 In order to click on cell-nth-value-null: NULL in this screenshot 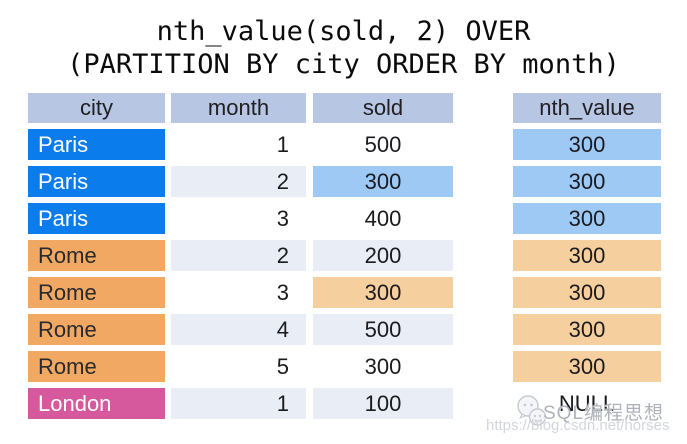, I will do `click(587, 403)`.